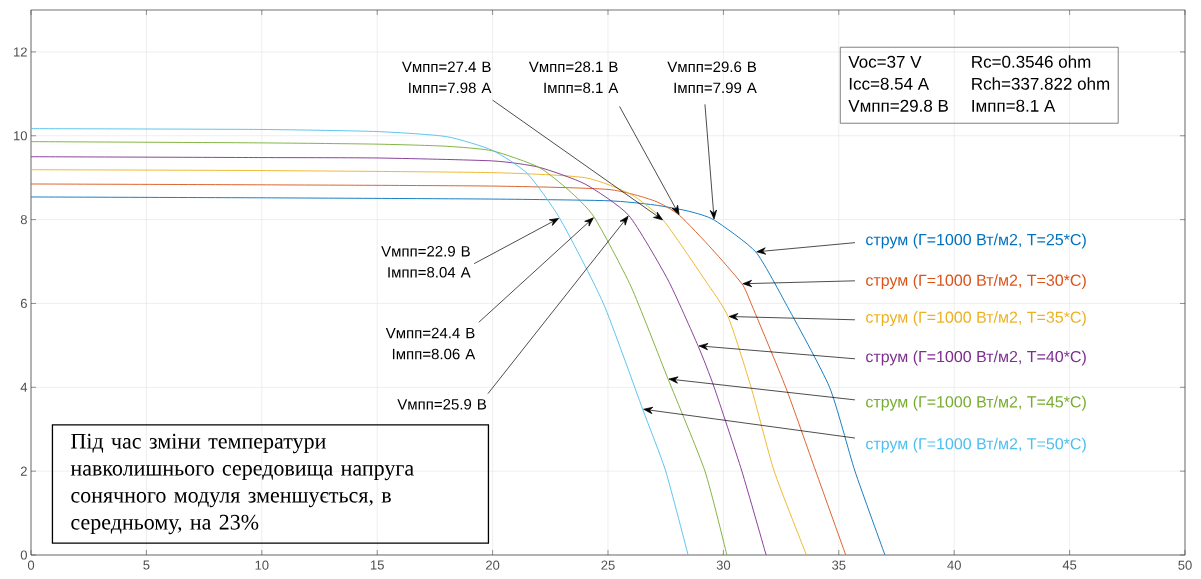  Describe the element at coordinates (1041, 83) in the screenshot. I see `annotation: Rch=337.822 ohm` at that location.